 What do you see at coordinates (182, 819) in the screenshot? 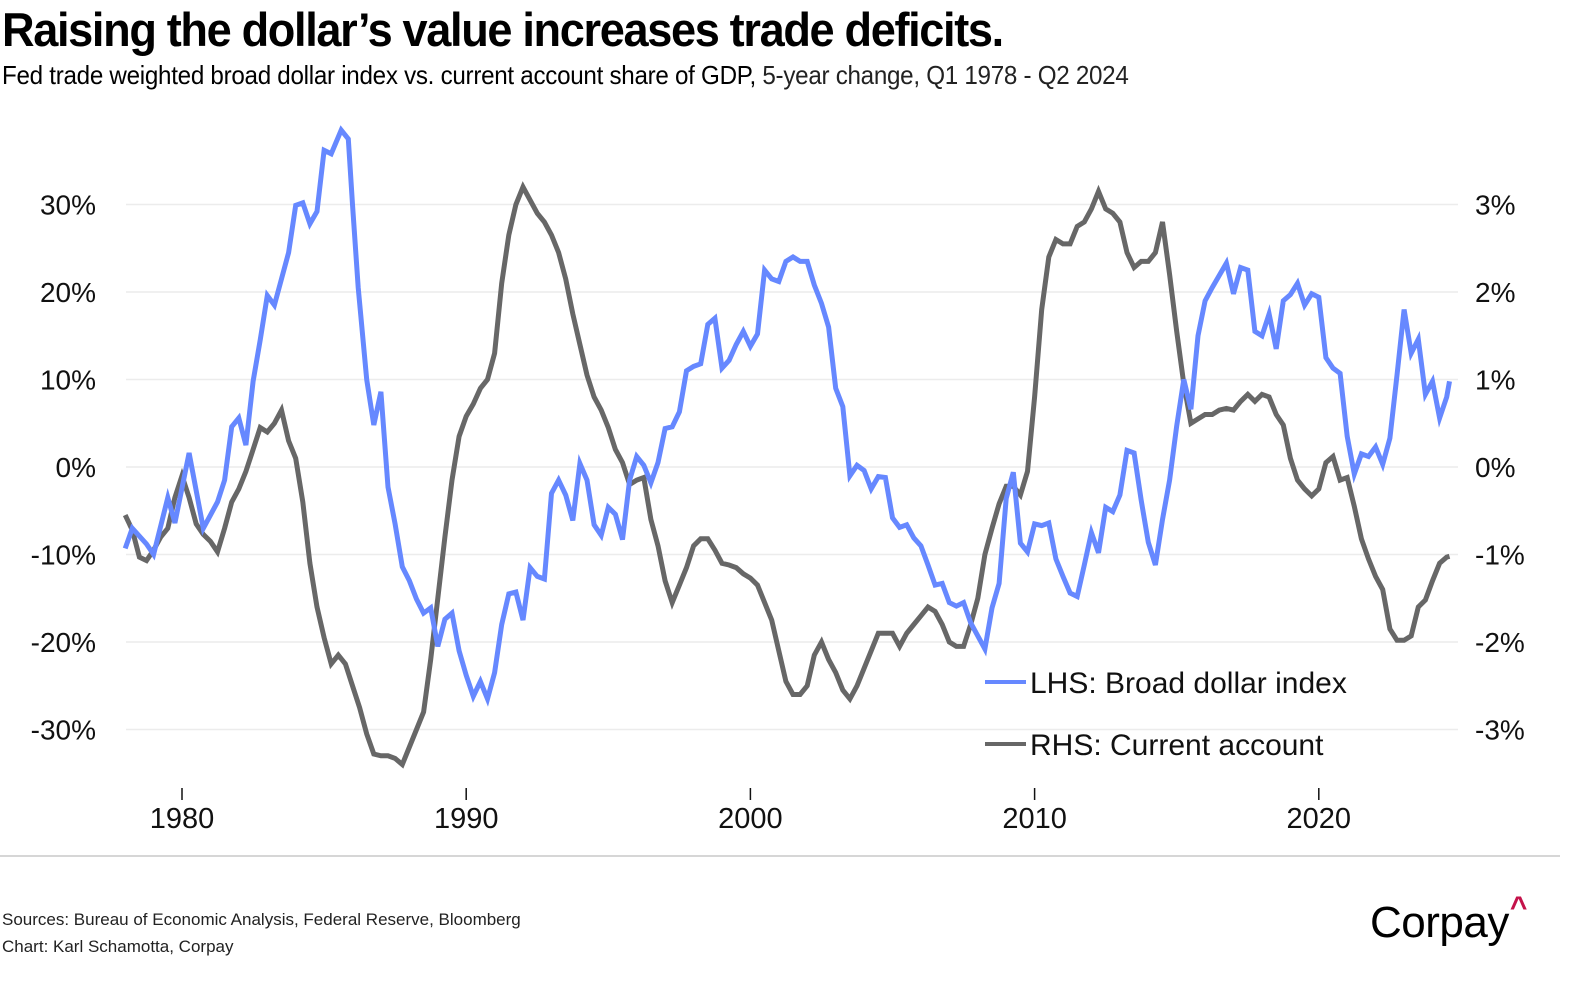
I see `x-tick-label: 1980` at bounding box center [182, 819].